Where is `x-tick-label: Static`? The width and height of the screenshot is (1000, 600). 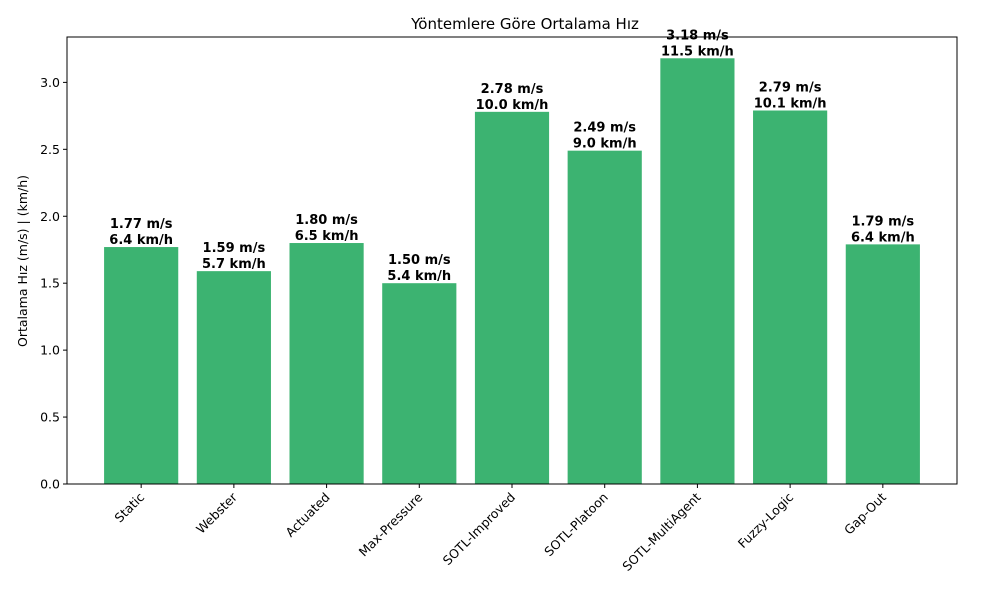
x-tick-label: Static is located at coordinates (129, 507).